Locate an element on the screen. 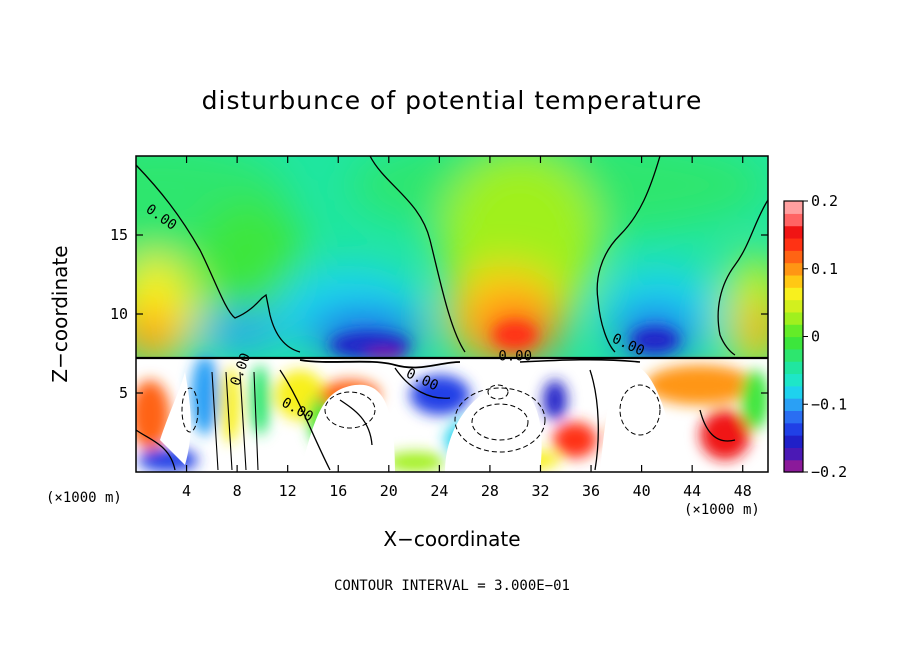 The width and height of the screenshot is (904, 654). x-tick-label: 48 is located at coordinates (743, 491).